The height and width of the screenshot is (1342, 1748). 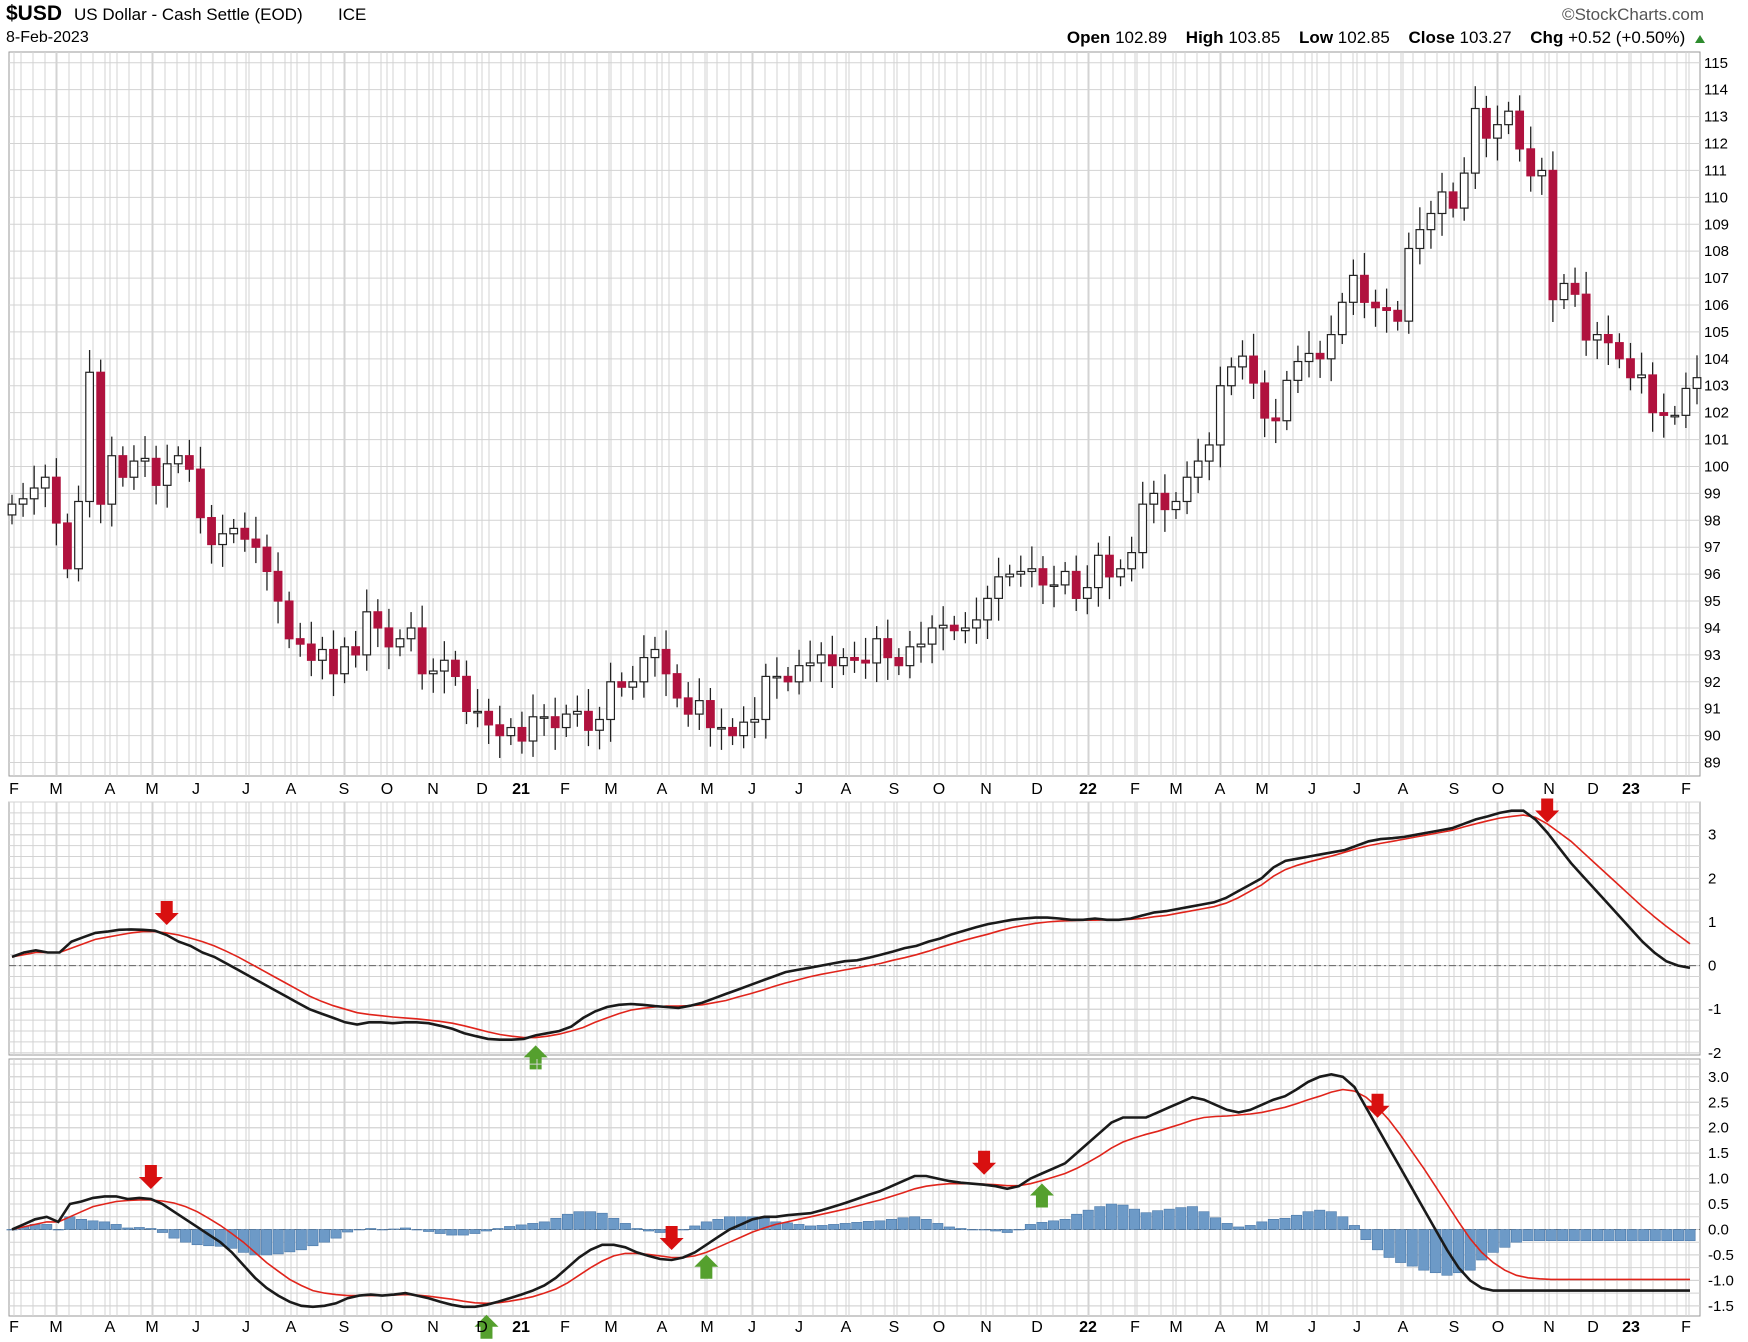 What do you see at coordinates (1721, 1306) in the screenshot?
I see `indicator-2-axis-tick: -1.5` at bounding box center [1721, 1306].